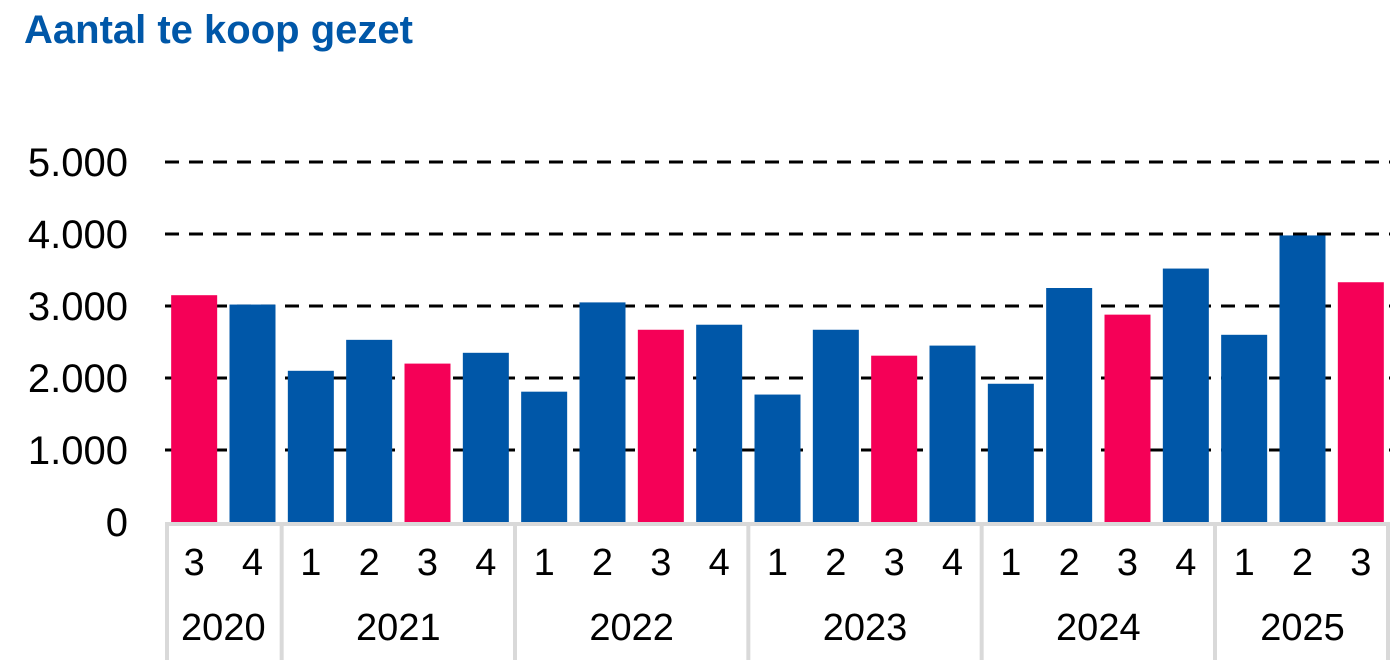  Describe the element at coordinates (631, 628) in the screenshot. I see `x-group-label: 2022` at that location.